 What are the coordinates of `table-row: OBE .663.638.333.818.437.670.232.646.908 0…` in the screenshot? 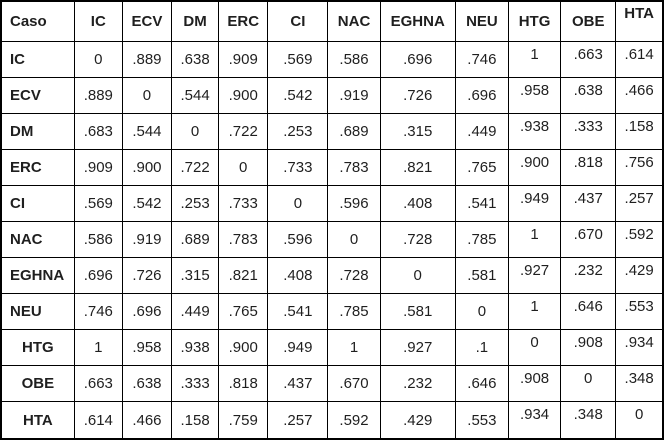 It's located at (332, 384).